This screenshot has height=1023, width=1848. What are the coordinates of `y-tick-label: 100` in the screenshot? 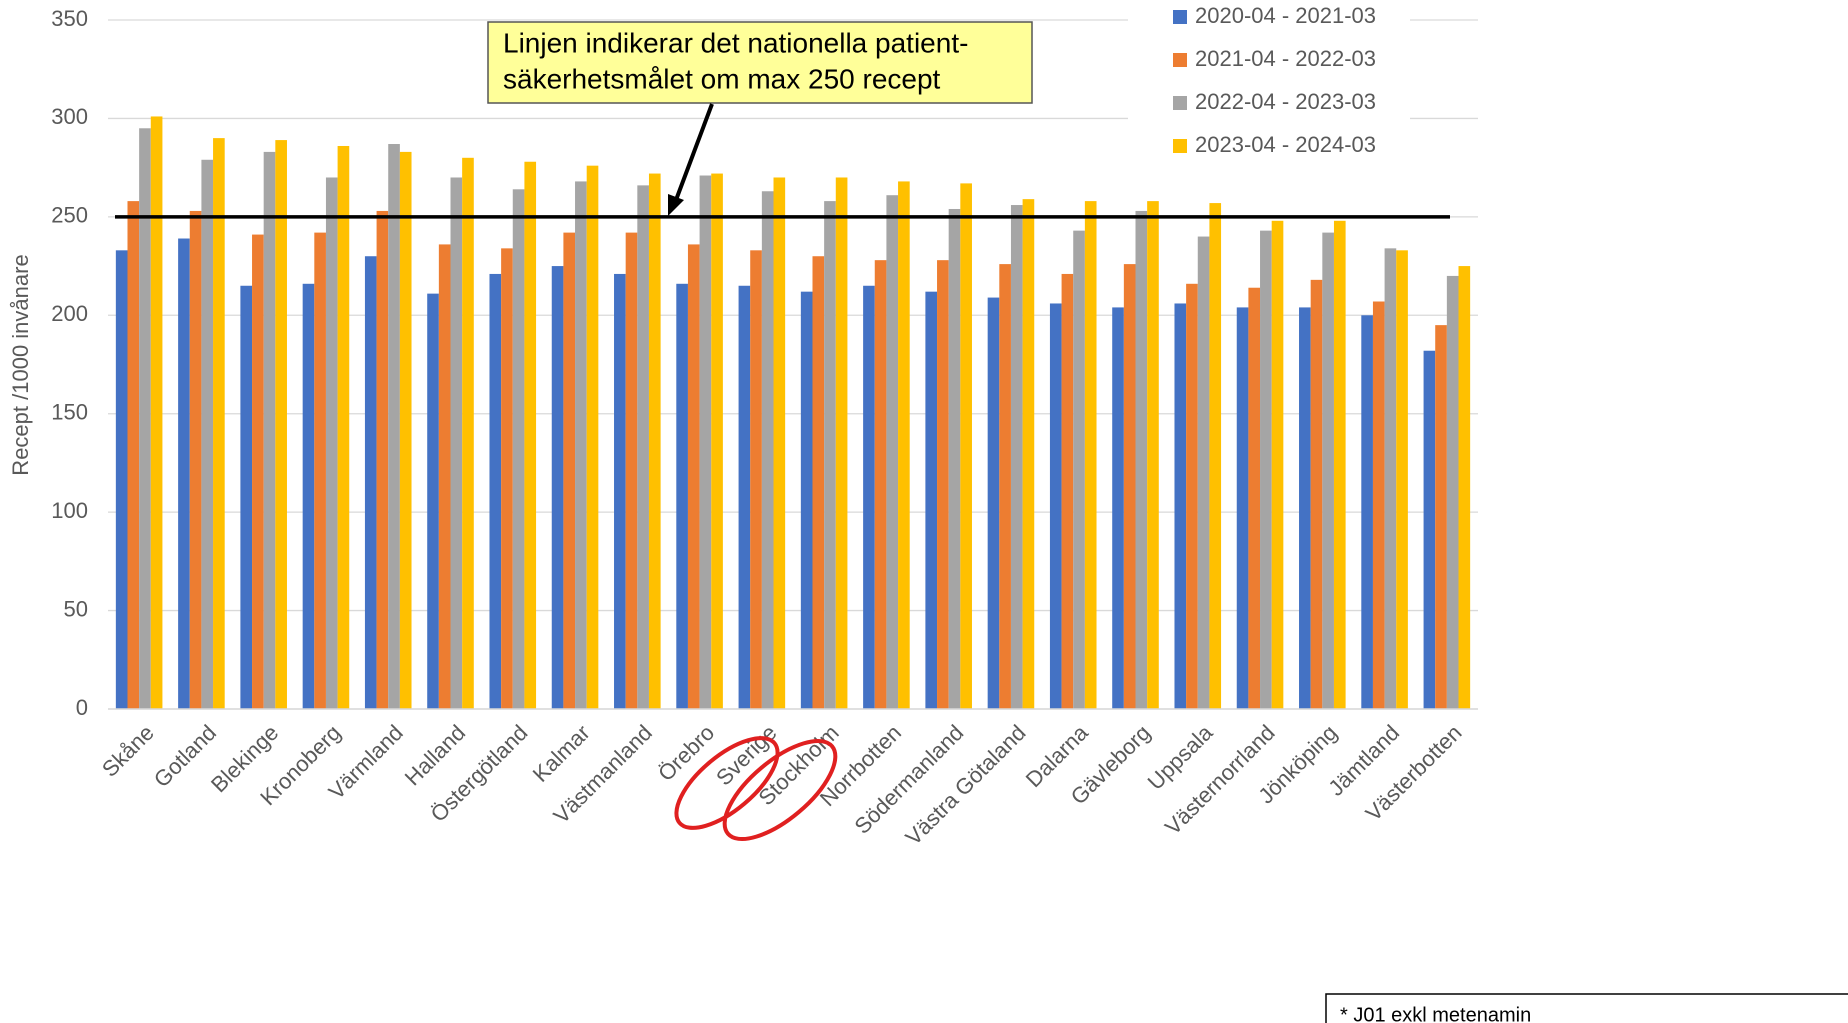 It's located at (69, 510).